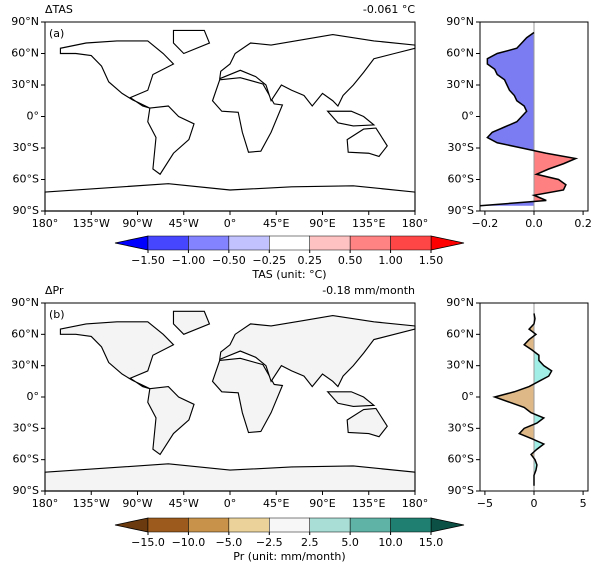  I want to click on colorbar-tick-label: −2.5, so click(269, 542).